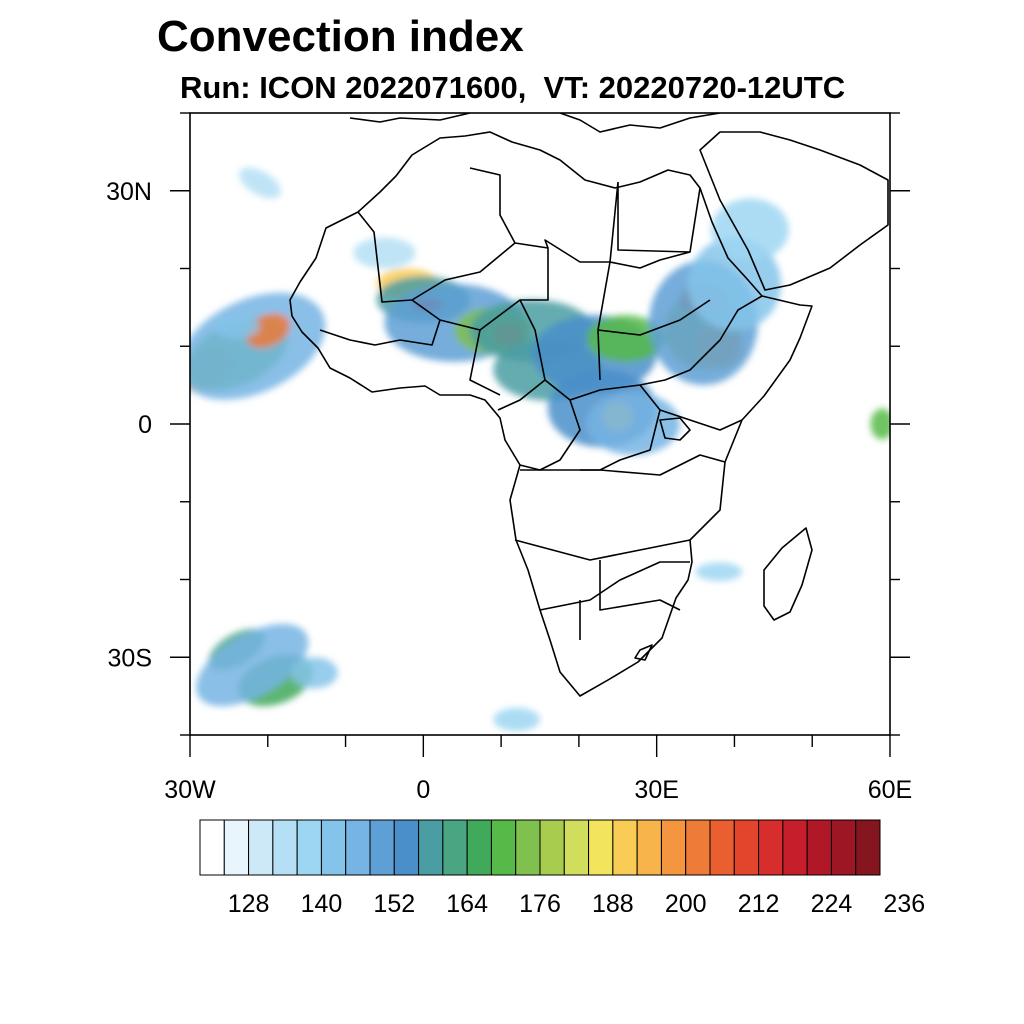  Describe the element at coordinates (340, 36) in the screenshot. I see `chart-title: Convection index` at that location.